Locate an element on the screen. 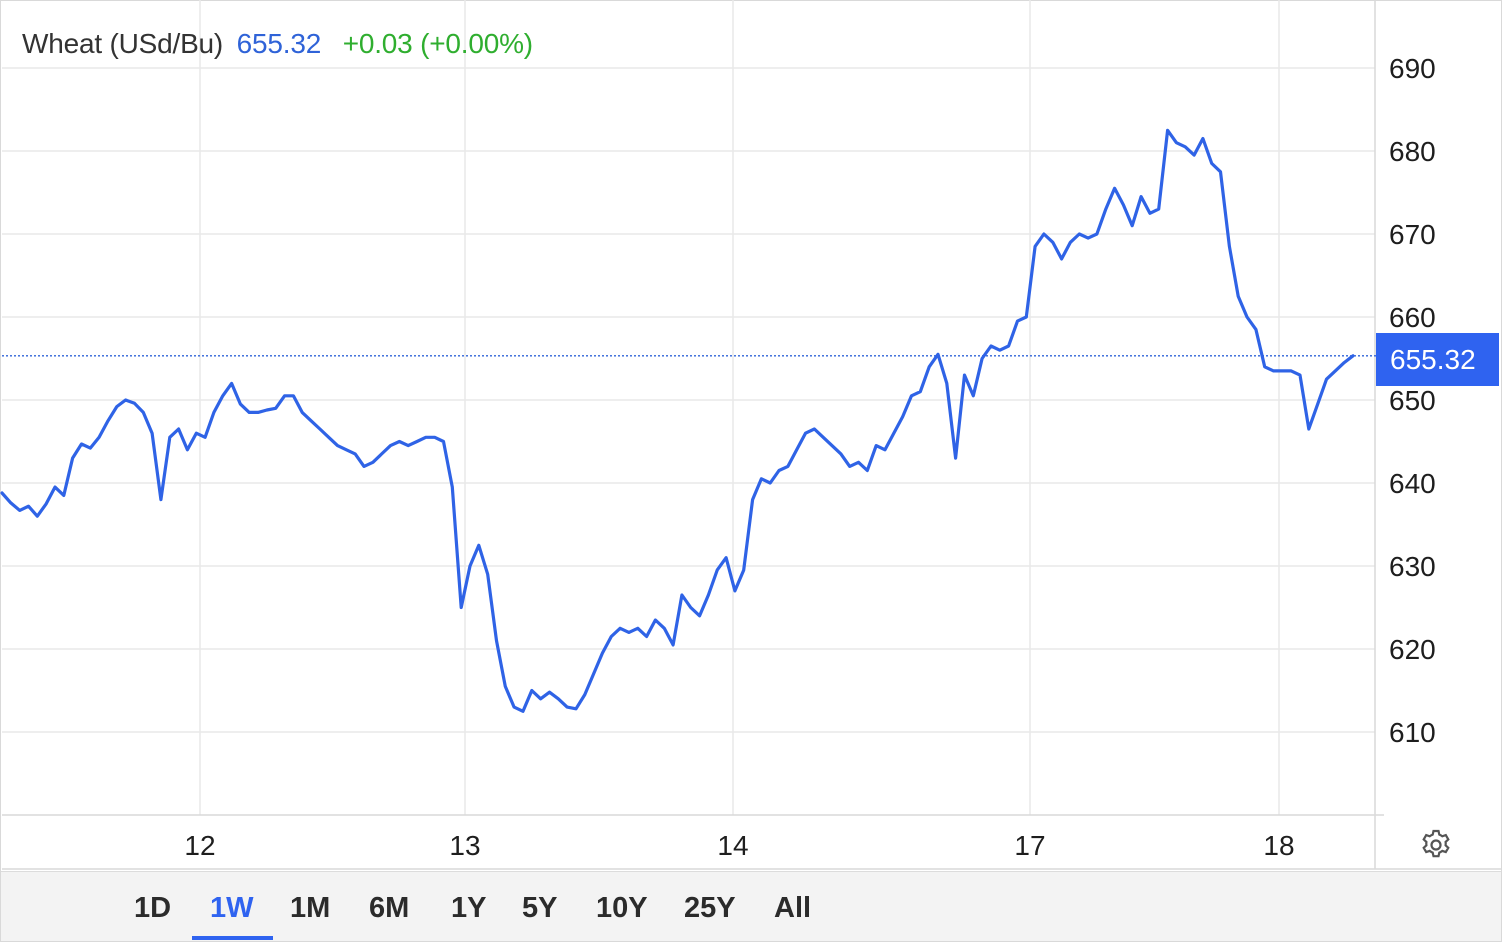 Image resolution: width=1504 pixels, height=950 pixels. y-tick-label: 670 is located at coordinates (1412, 234).